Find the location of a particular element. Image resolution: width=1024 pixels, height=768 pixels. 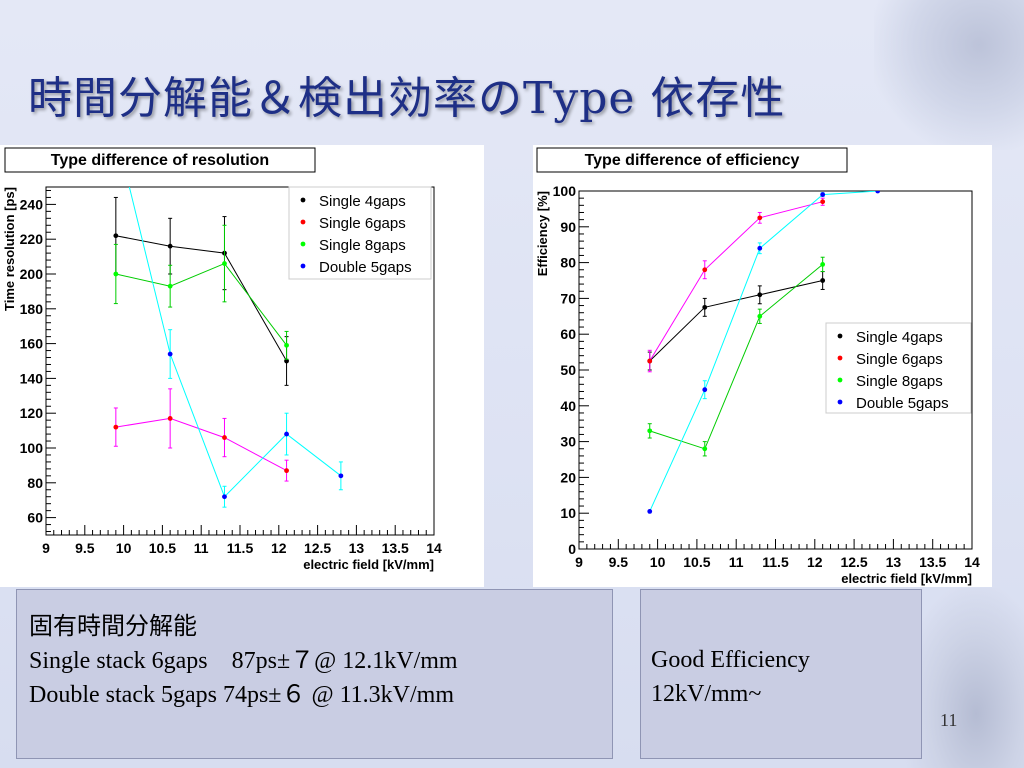

efficiency-summary-field: 12kV/mm~ is located at coordinates (706, 694).